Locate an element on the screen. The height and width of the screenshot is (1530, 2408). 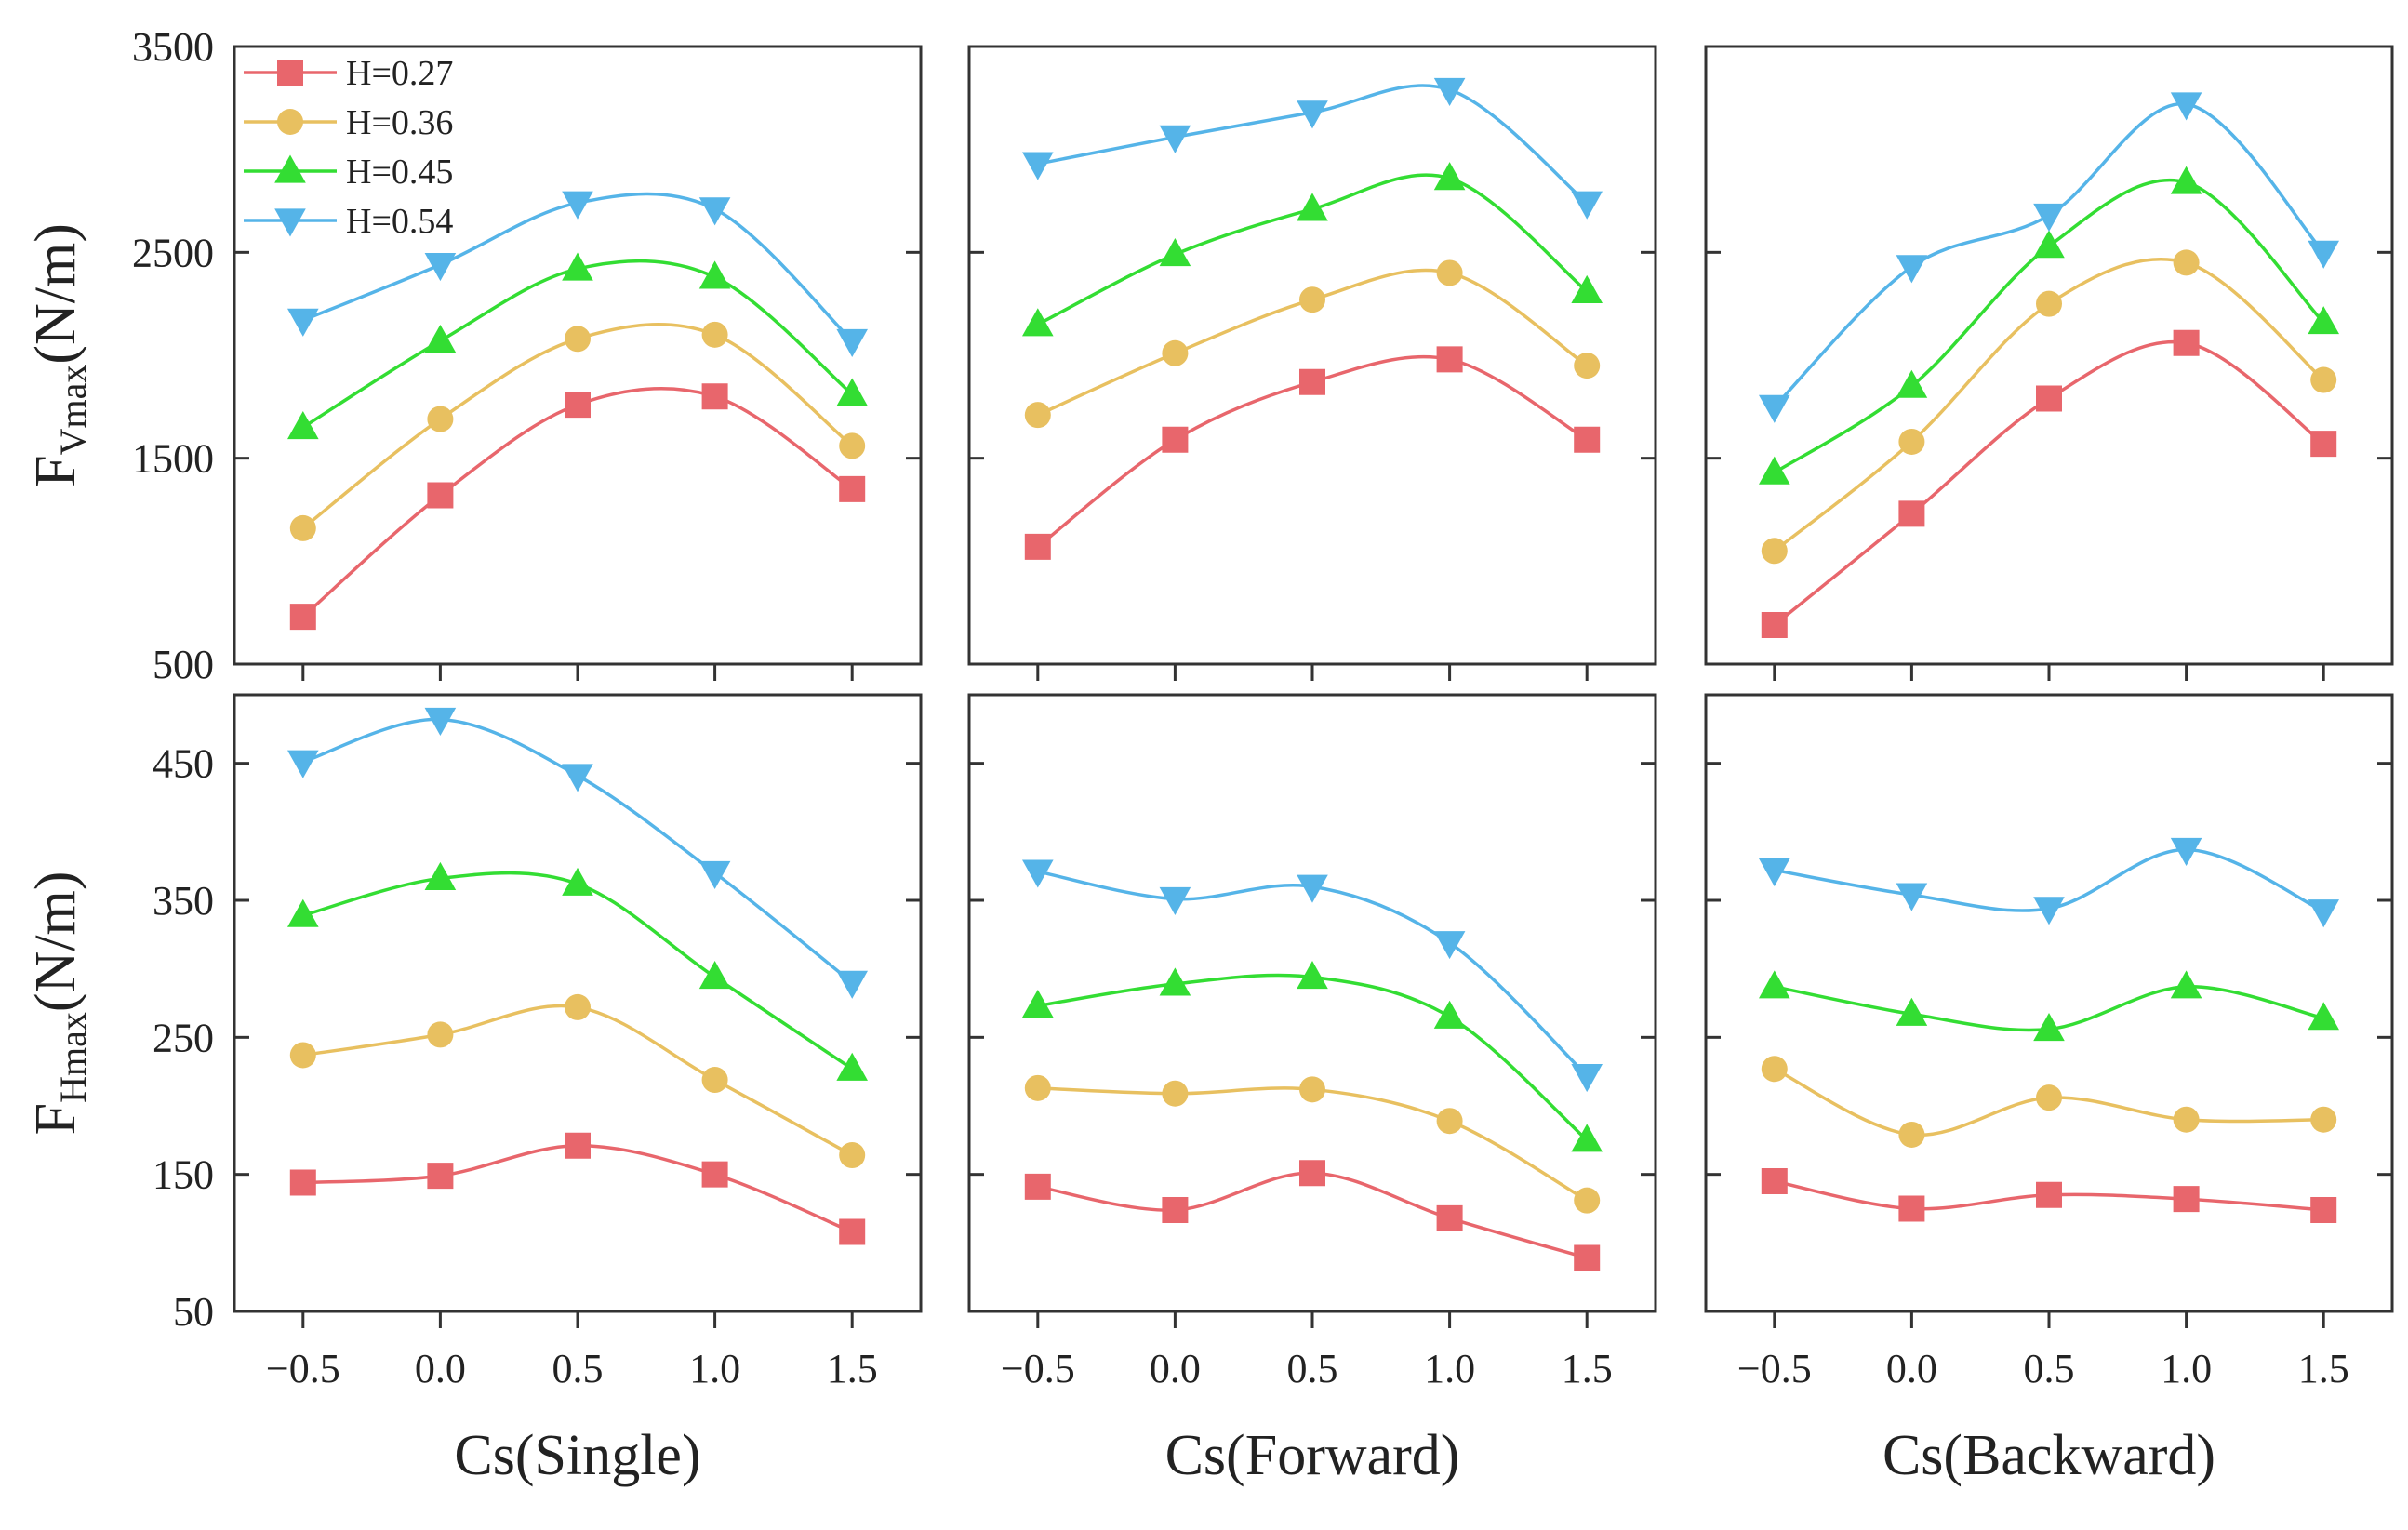
legend-entry-H=0.36: H=0.36 is located at coordinates (349, 122).